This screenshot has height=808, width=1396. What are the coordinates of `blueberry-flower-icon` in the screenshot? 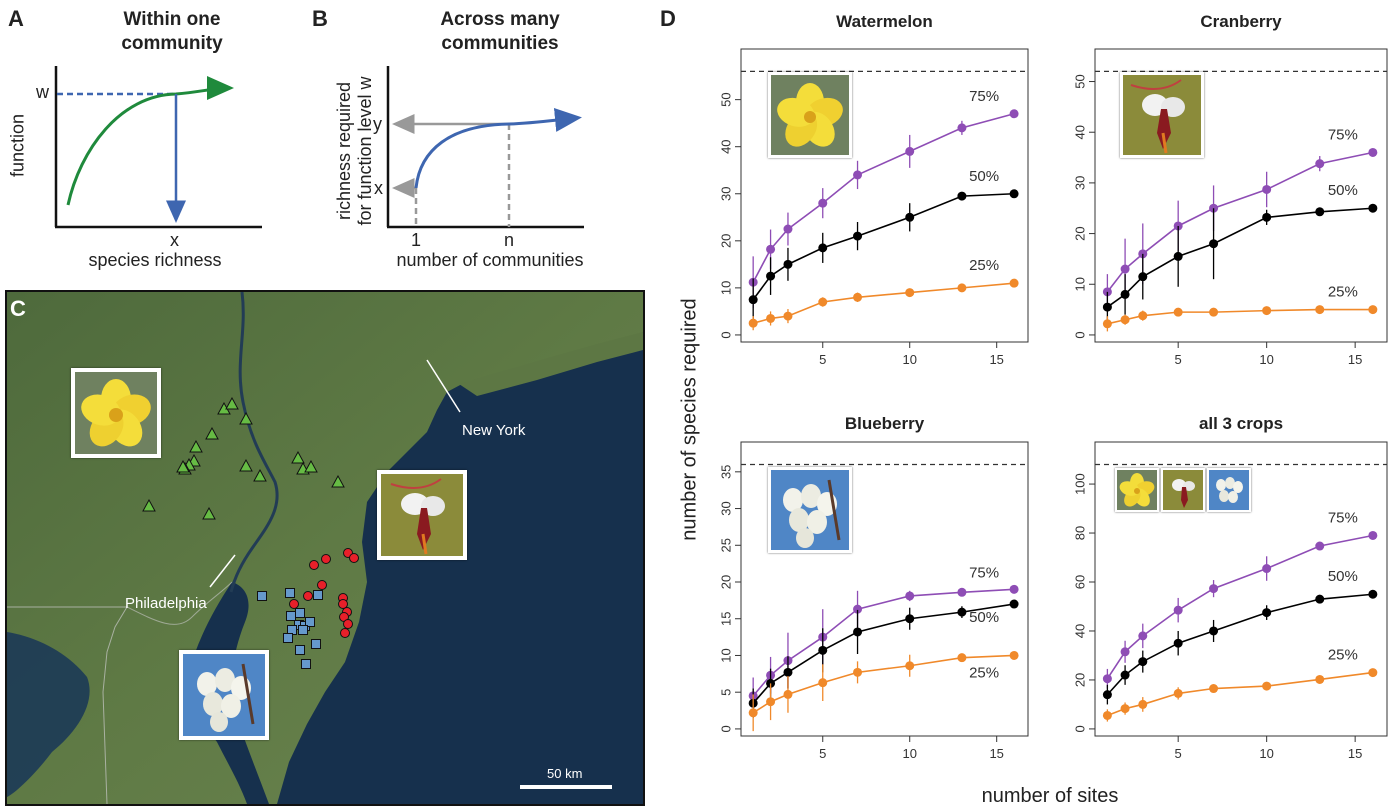 It's located at (224, 695).